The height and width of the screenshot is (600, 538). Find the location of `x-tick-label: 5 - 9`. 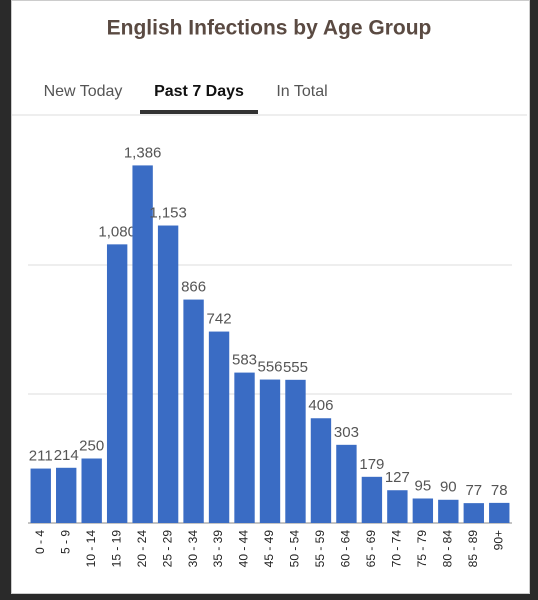

x-tick-label: 5 - 9 is located at coordinates (65, 542).